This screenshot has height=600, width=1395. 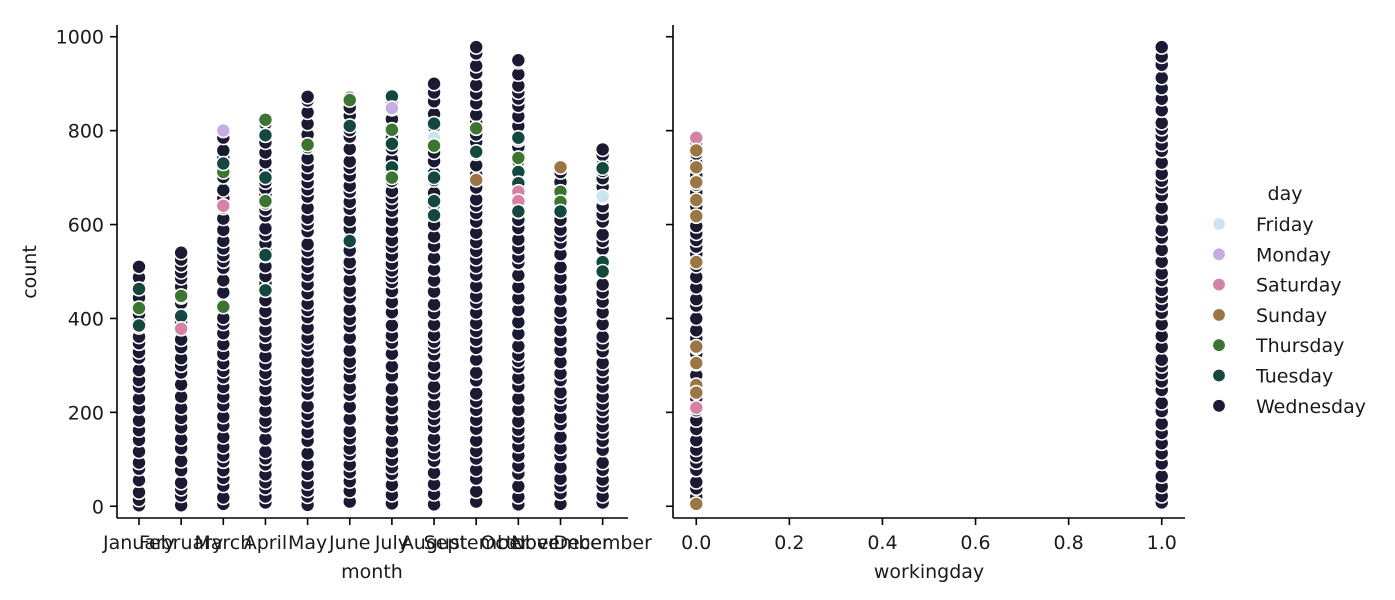 What do you see at coordinates (1285, 225) in the screenshot?
I see `legend-label: Friday` at bounding box center [1285, 225].